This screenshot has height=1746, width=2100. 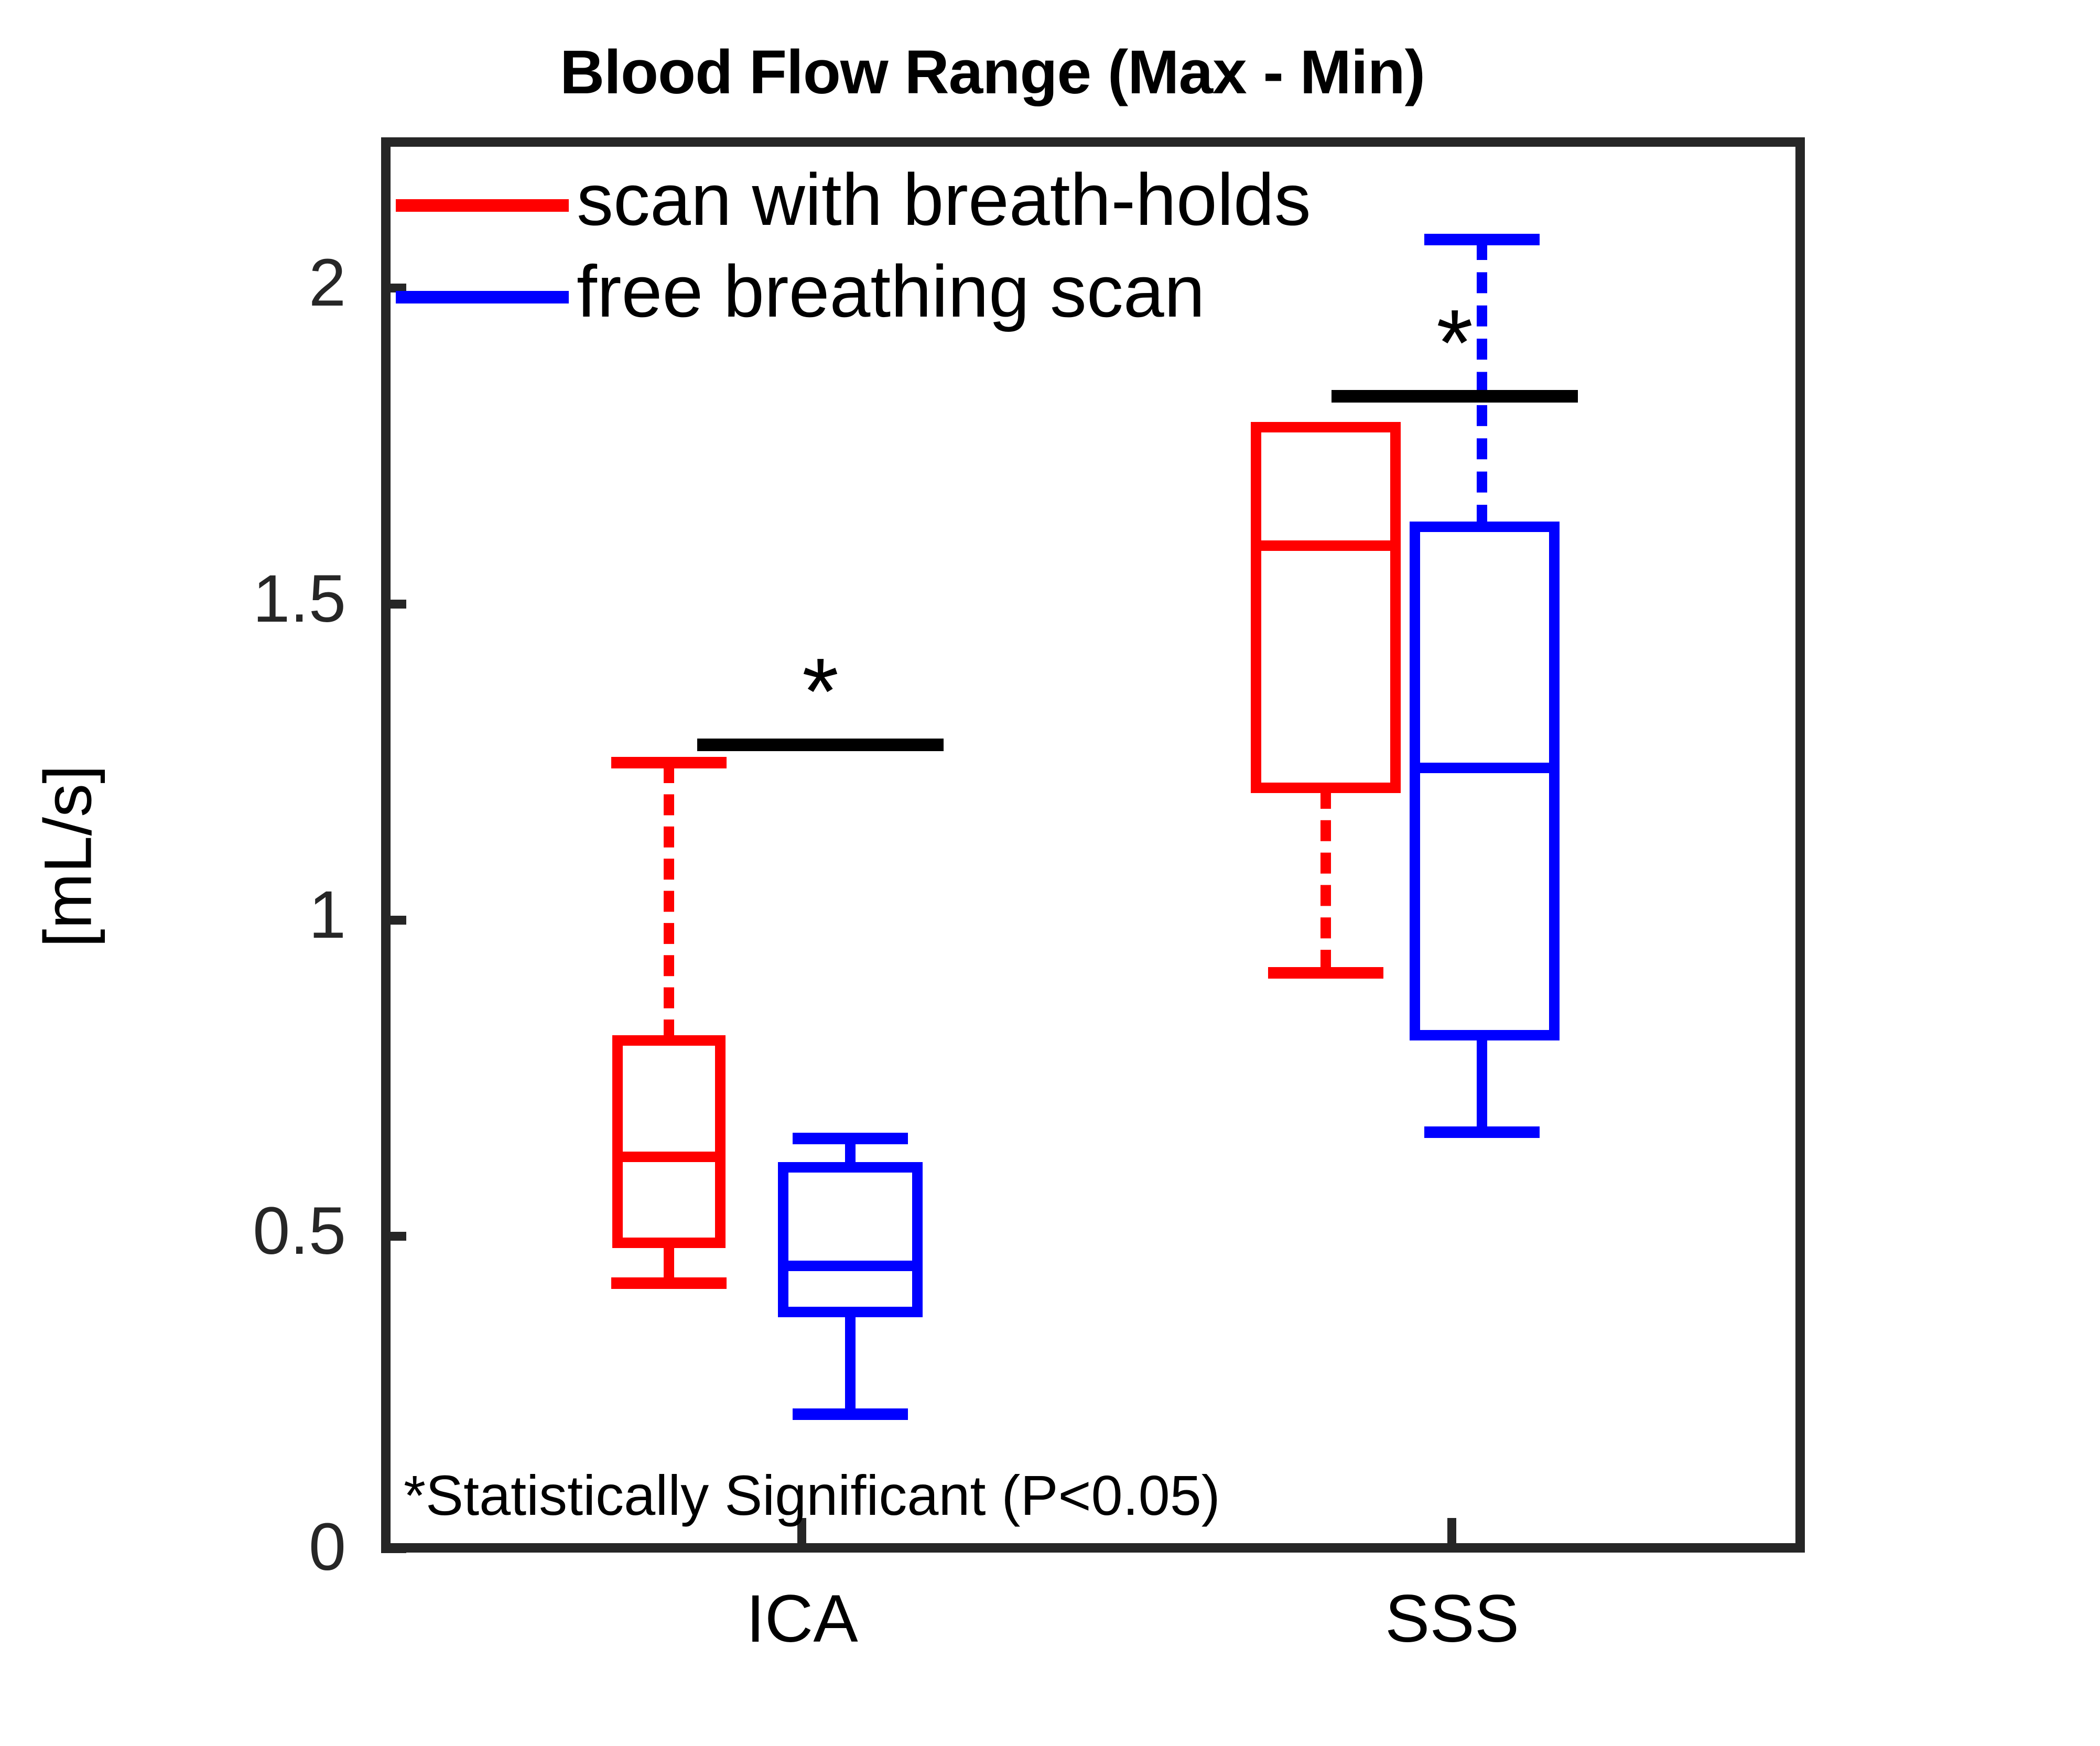 I want to click on ytick-label-1p5: 1.5, so click(x=299, y=598).